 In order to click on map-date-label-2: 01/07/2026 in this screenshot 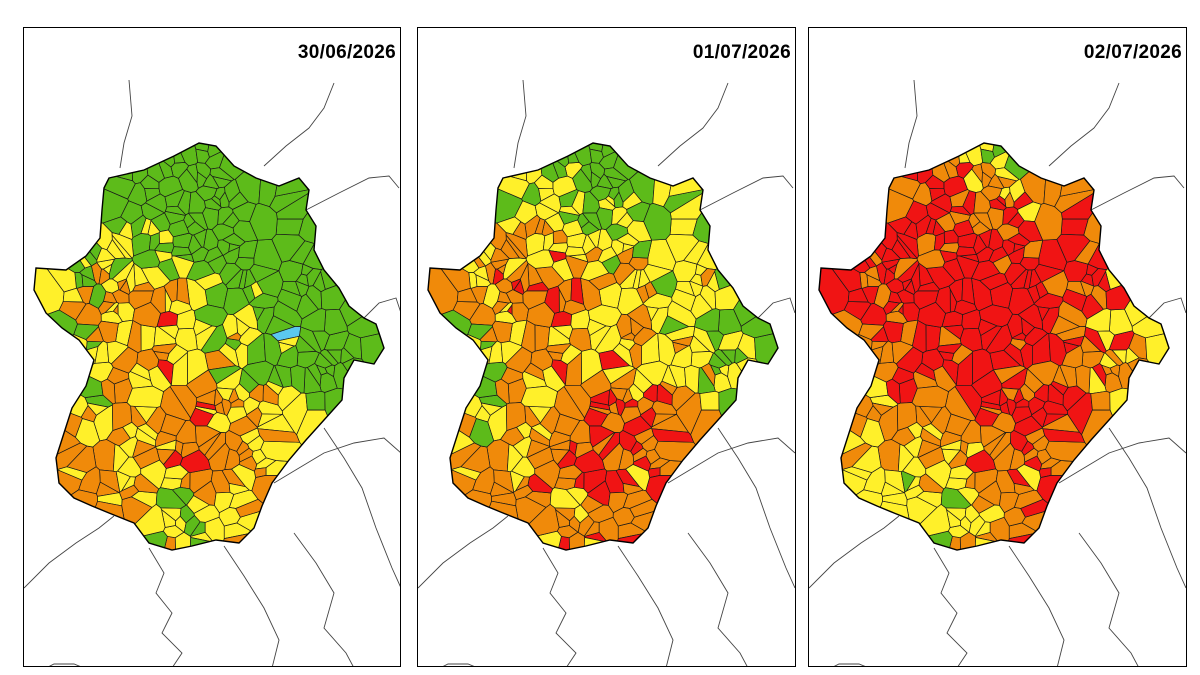, I will do `click(741, 52)`.